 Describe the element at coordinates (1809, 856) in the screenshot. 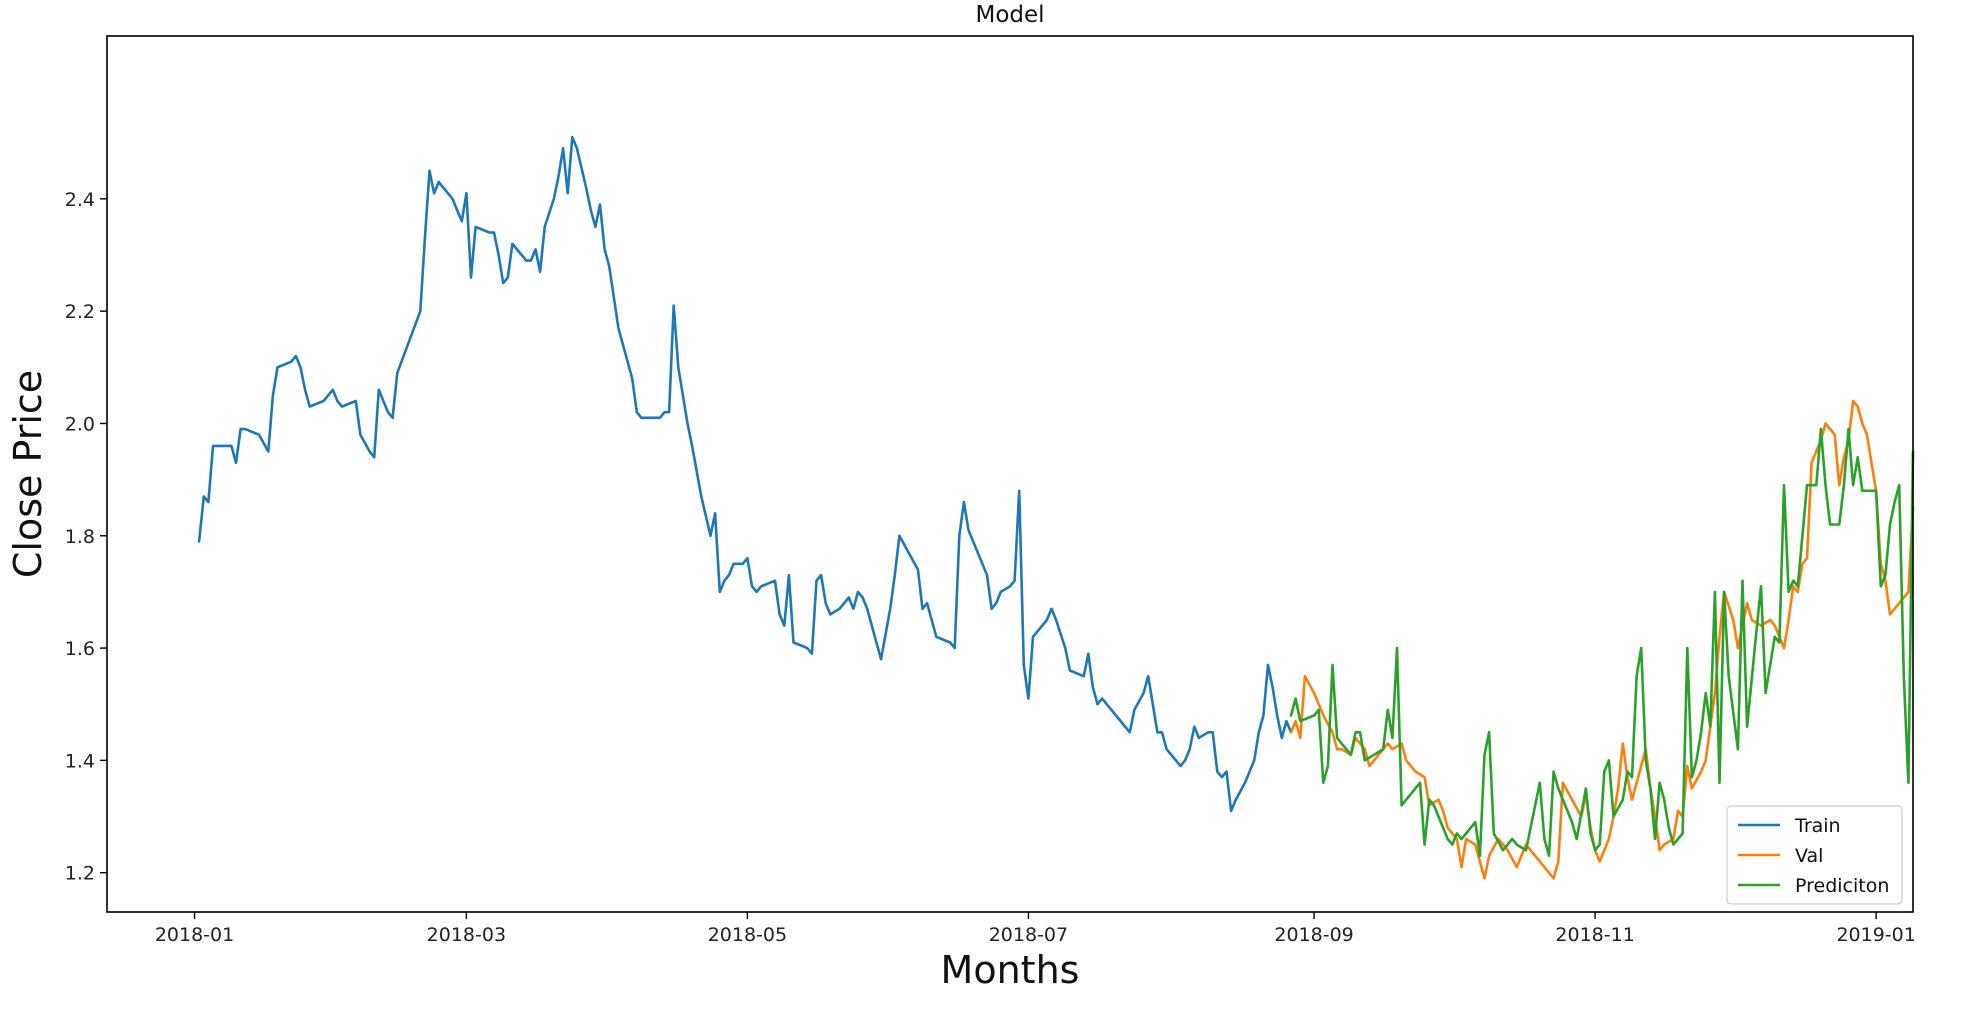

I see `legend-label-val: Val` at that location.